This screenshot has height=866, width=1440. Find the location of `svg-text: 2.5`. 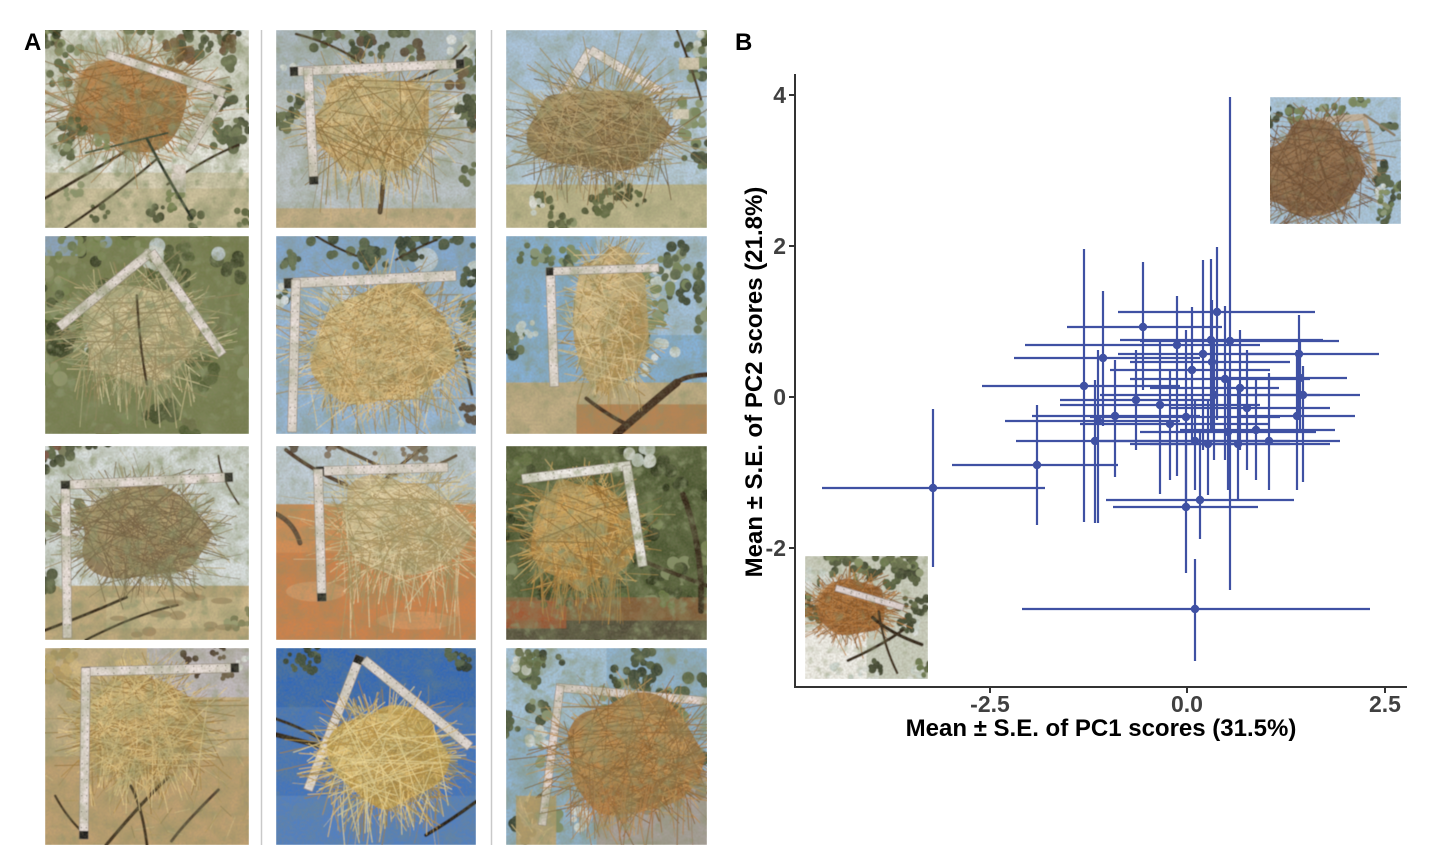

svg-text: 2.5 is located at coordinates (1385, 704).